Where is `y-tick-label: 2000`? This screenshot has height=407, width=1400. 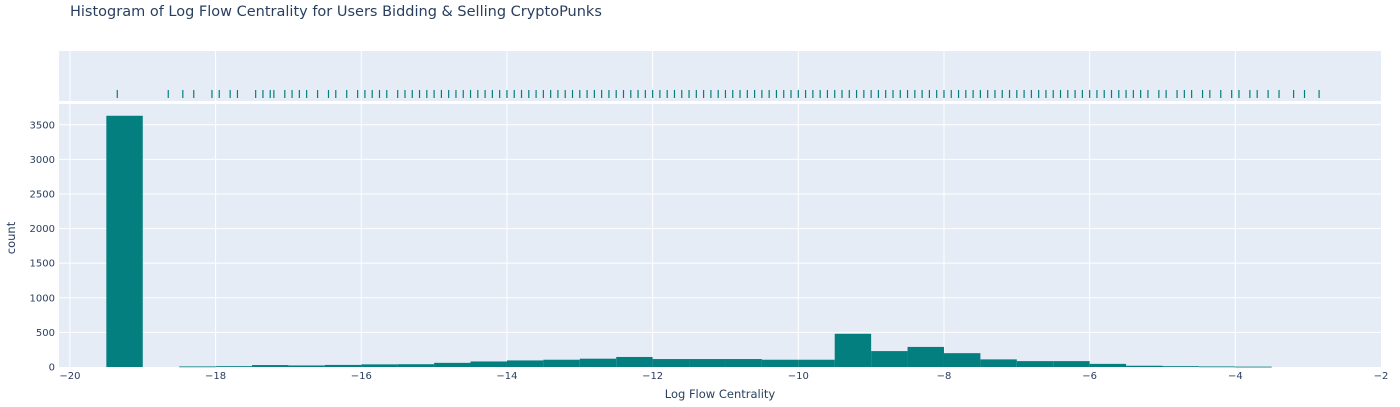
y-tick-label: 2000 is located at coordinates (42, 229).